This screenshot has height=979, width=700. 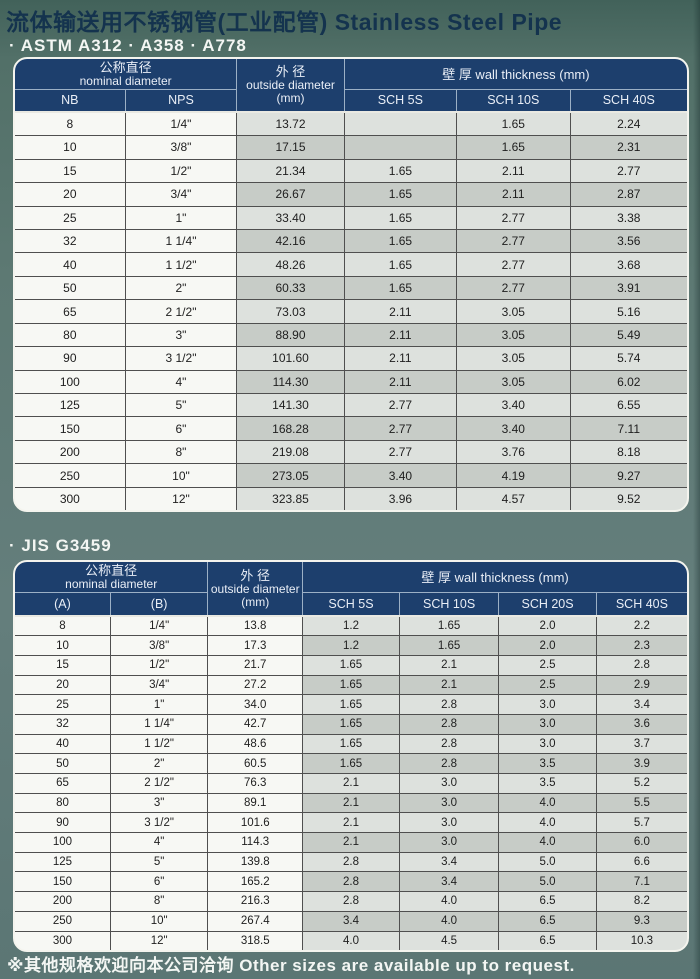 I want to click on table-cell: 4.5, so click(x=449, y=940).